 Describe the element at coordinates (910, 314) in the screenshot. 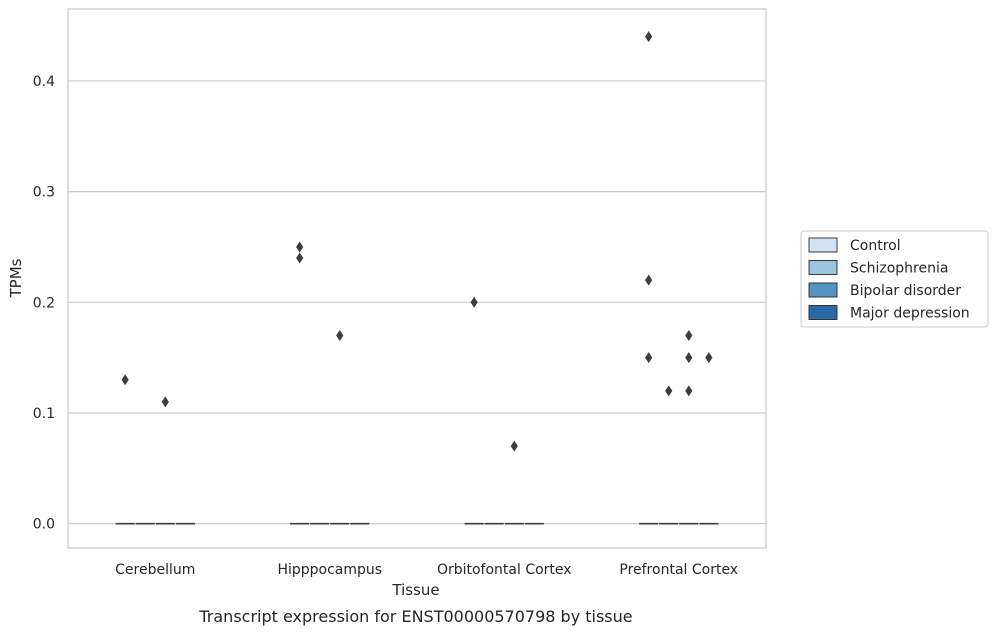

I see `legend-label: Major depression` at that location.